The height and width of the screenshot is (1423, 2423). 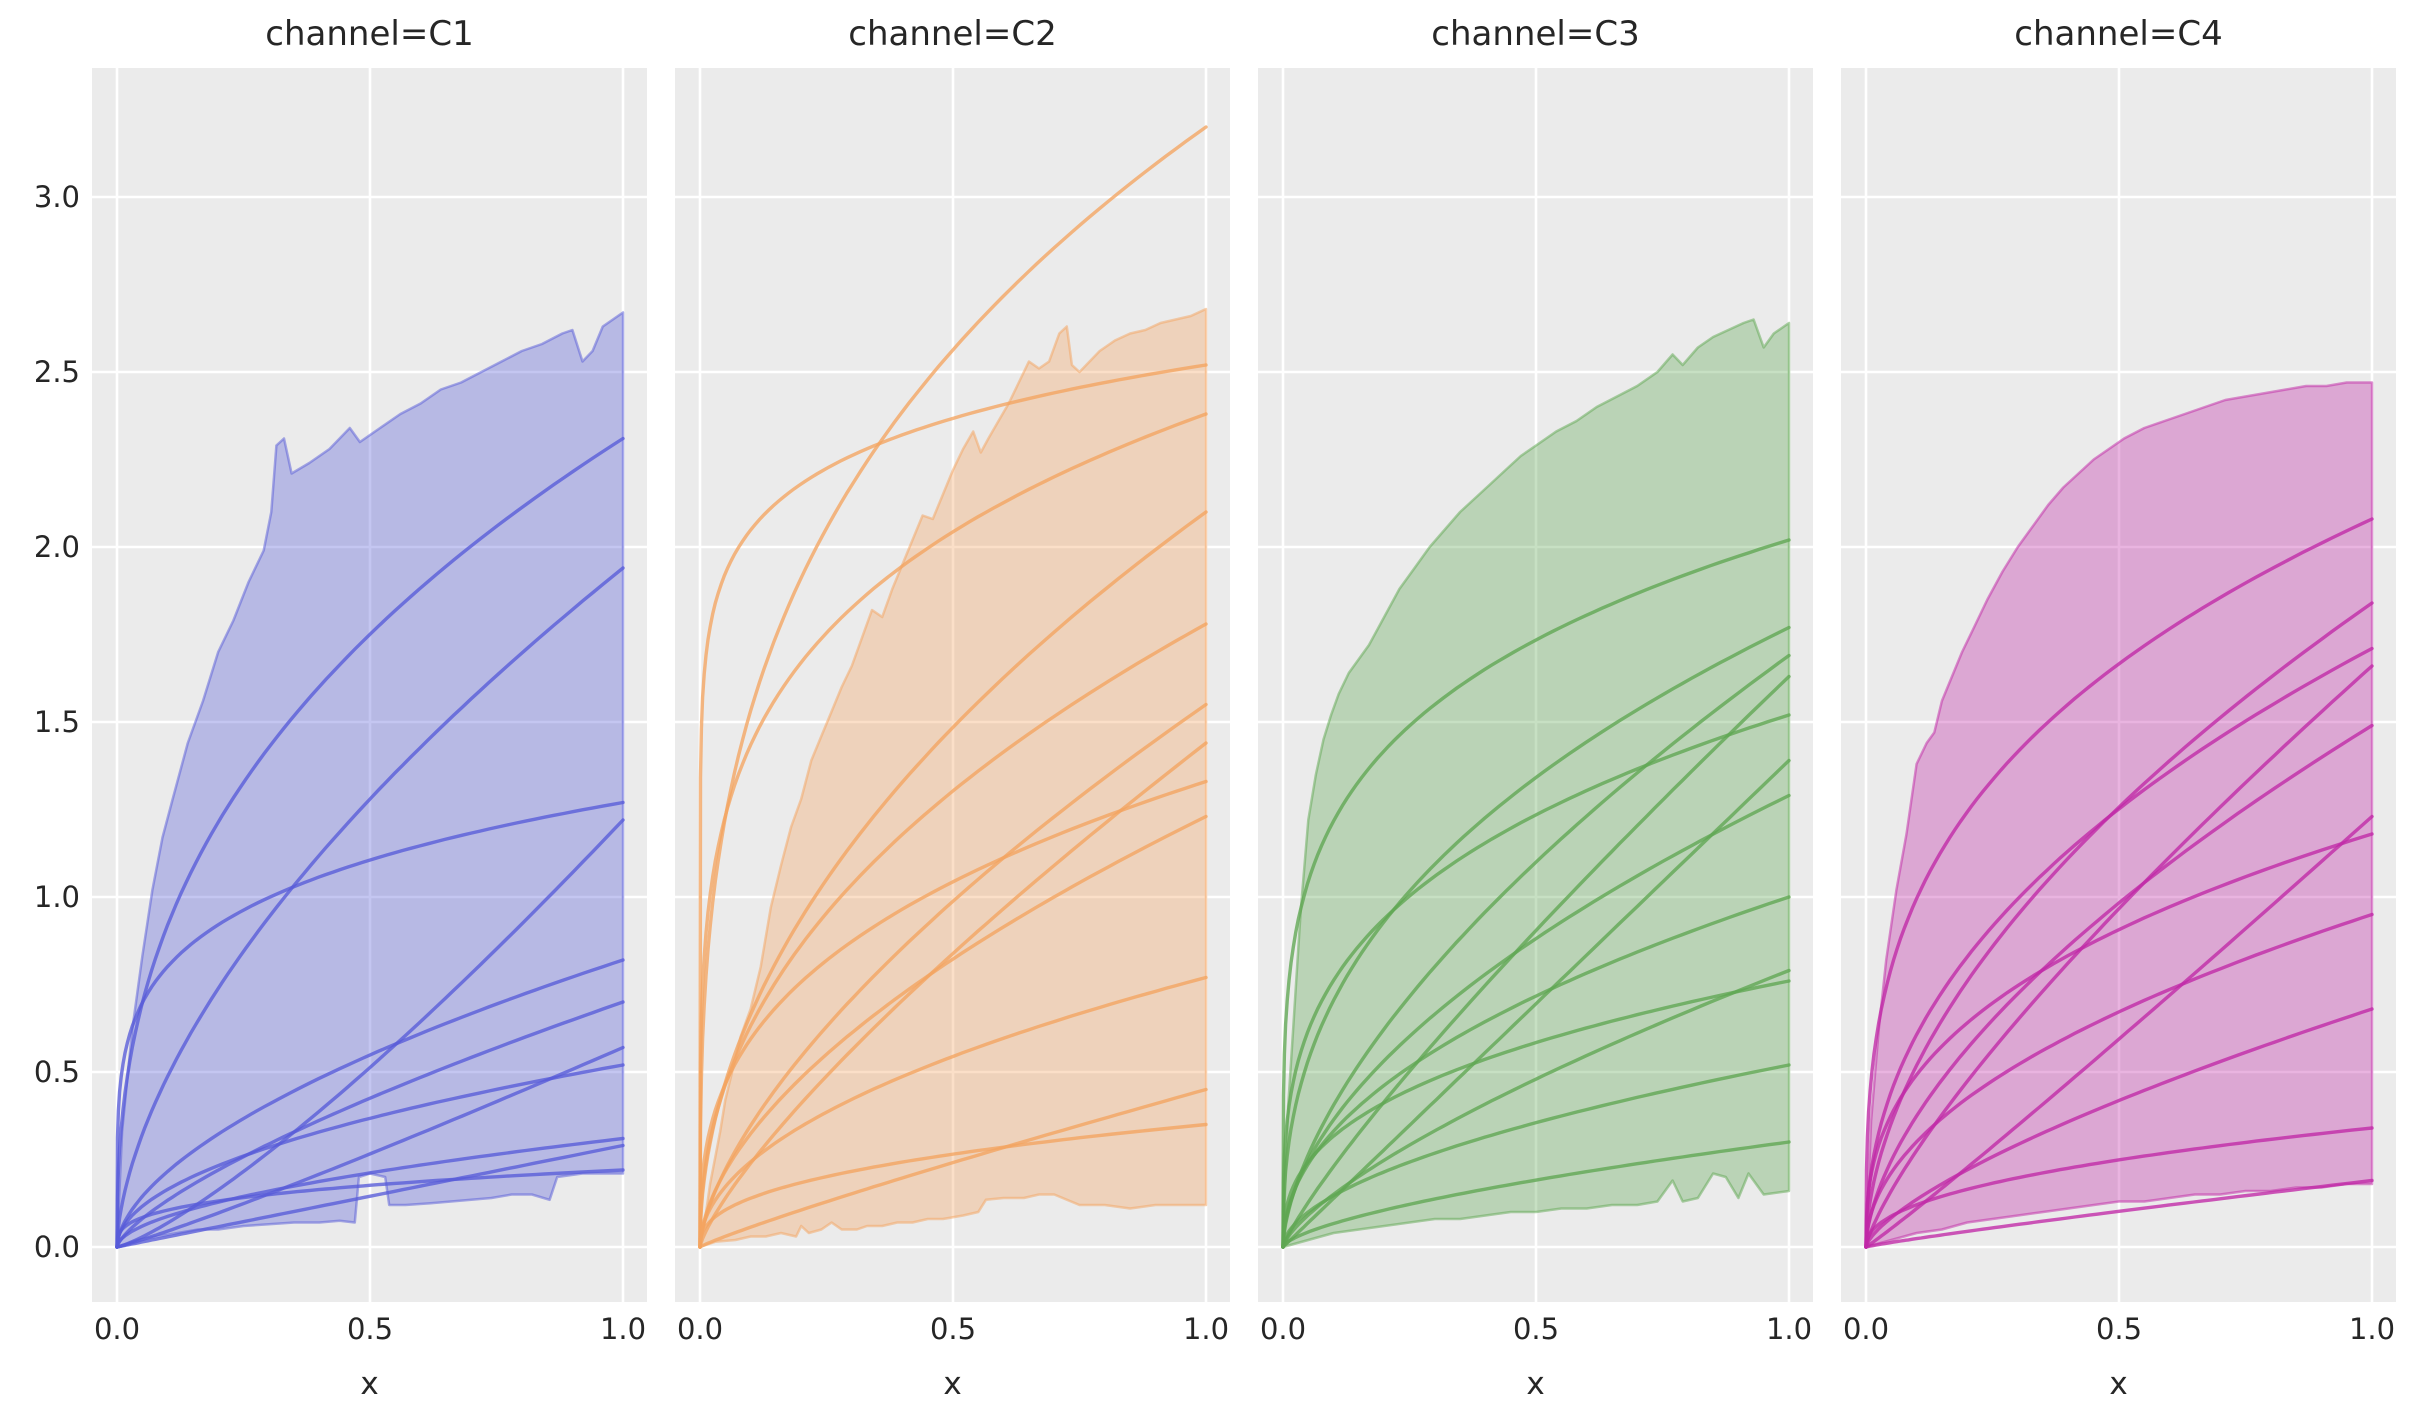 What do you see at coordinates (952, 34) in the screenshot?
I see `facet-title-2: channel=C2` at bounding box center [952, 34].